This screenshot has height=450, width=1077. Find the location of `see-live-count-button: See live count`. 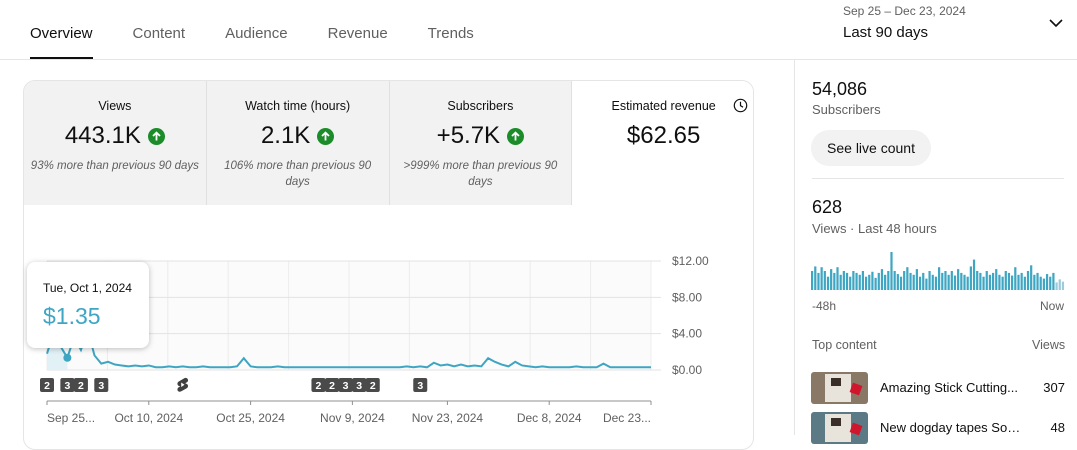

see-live-count-button: See live count is located at coordinates (871, 148).